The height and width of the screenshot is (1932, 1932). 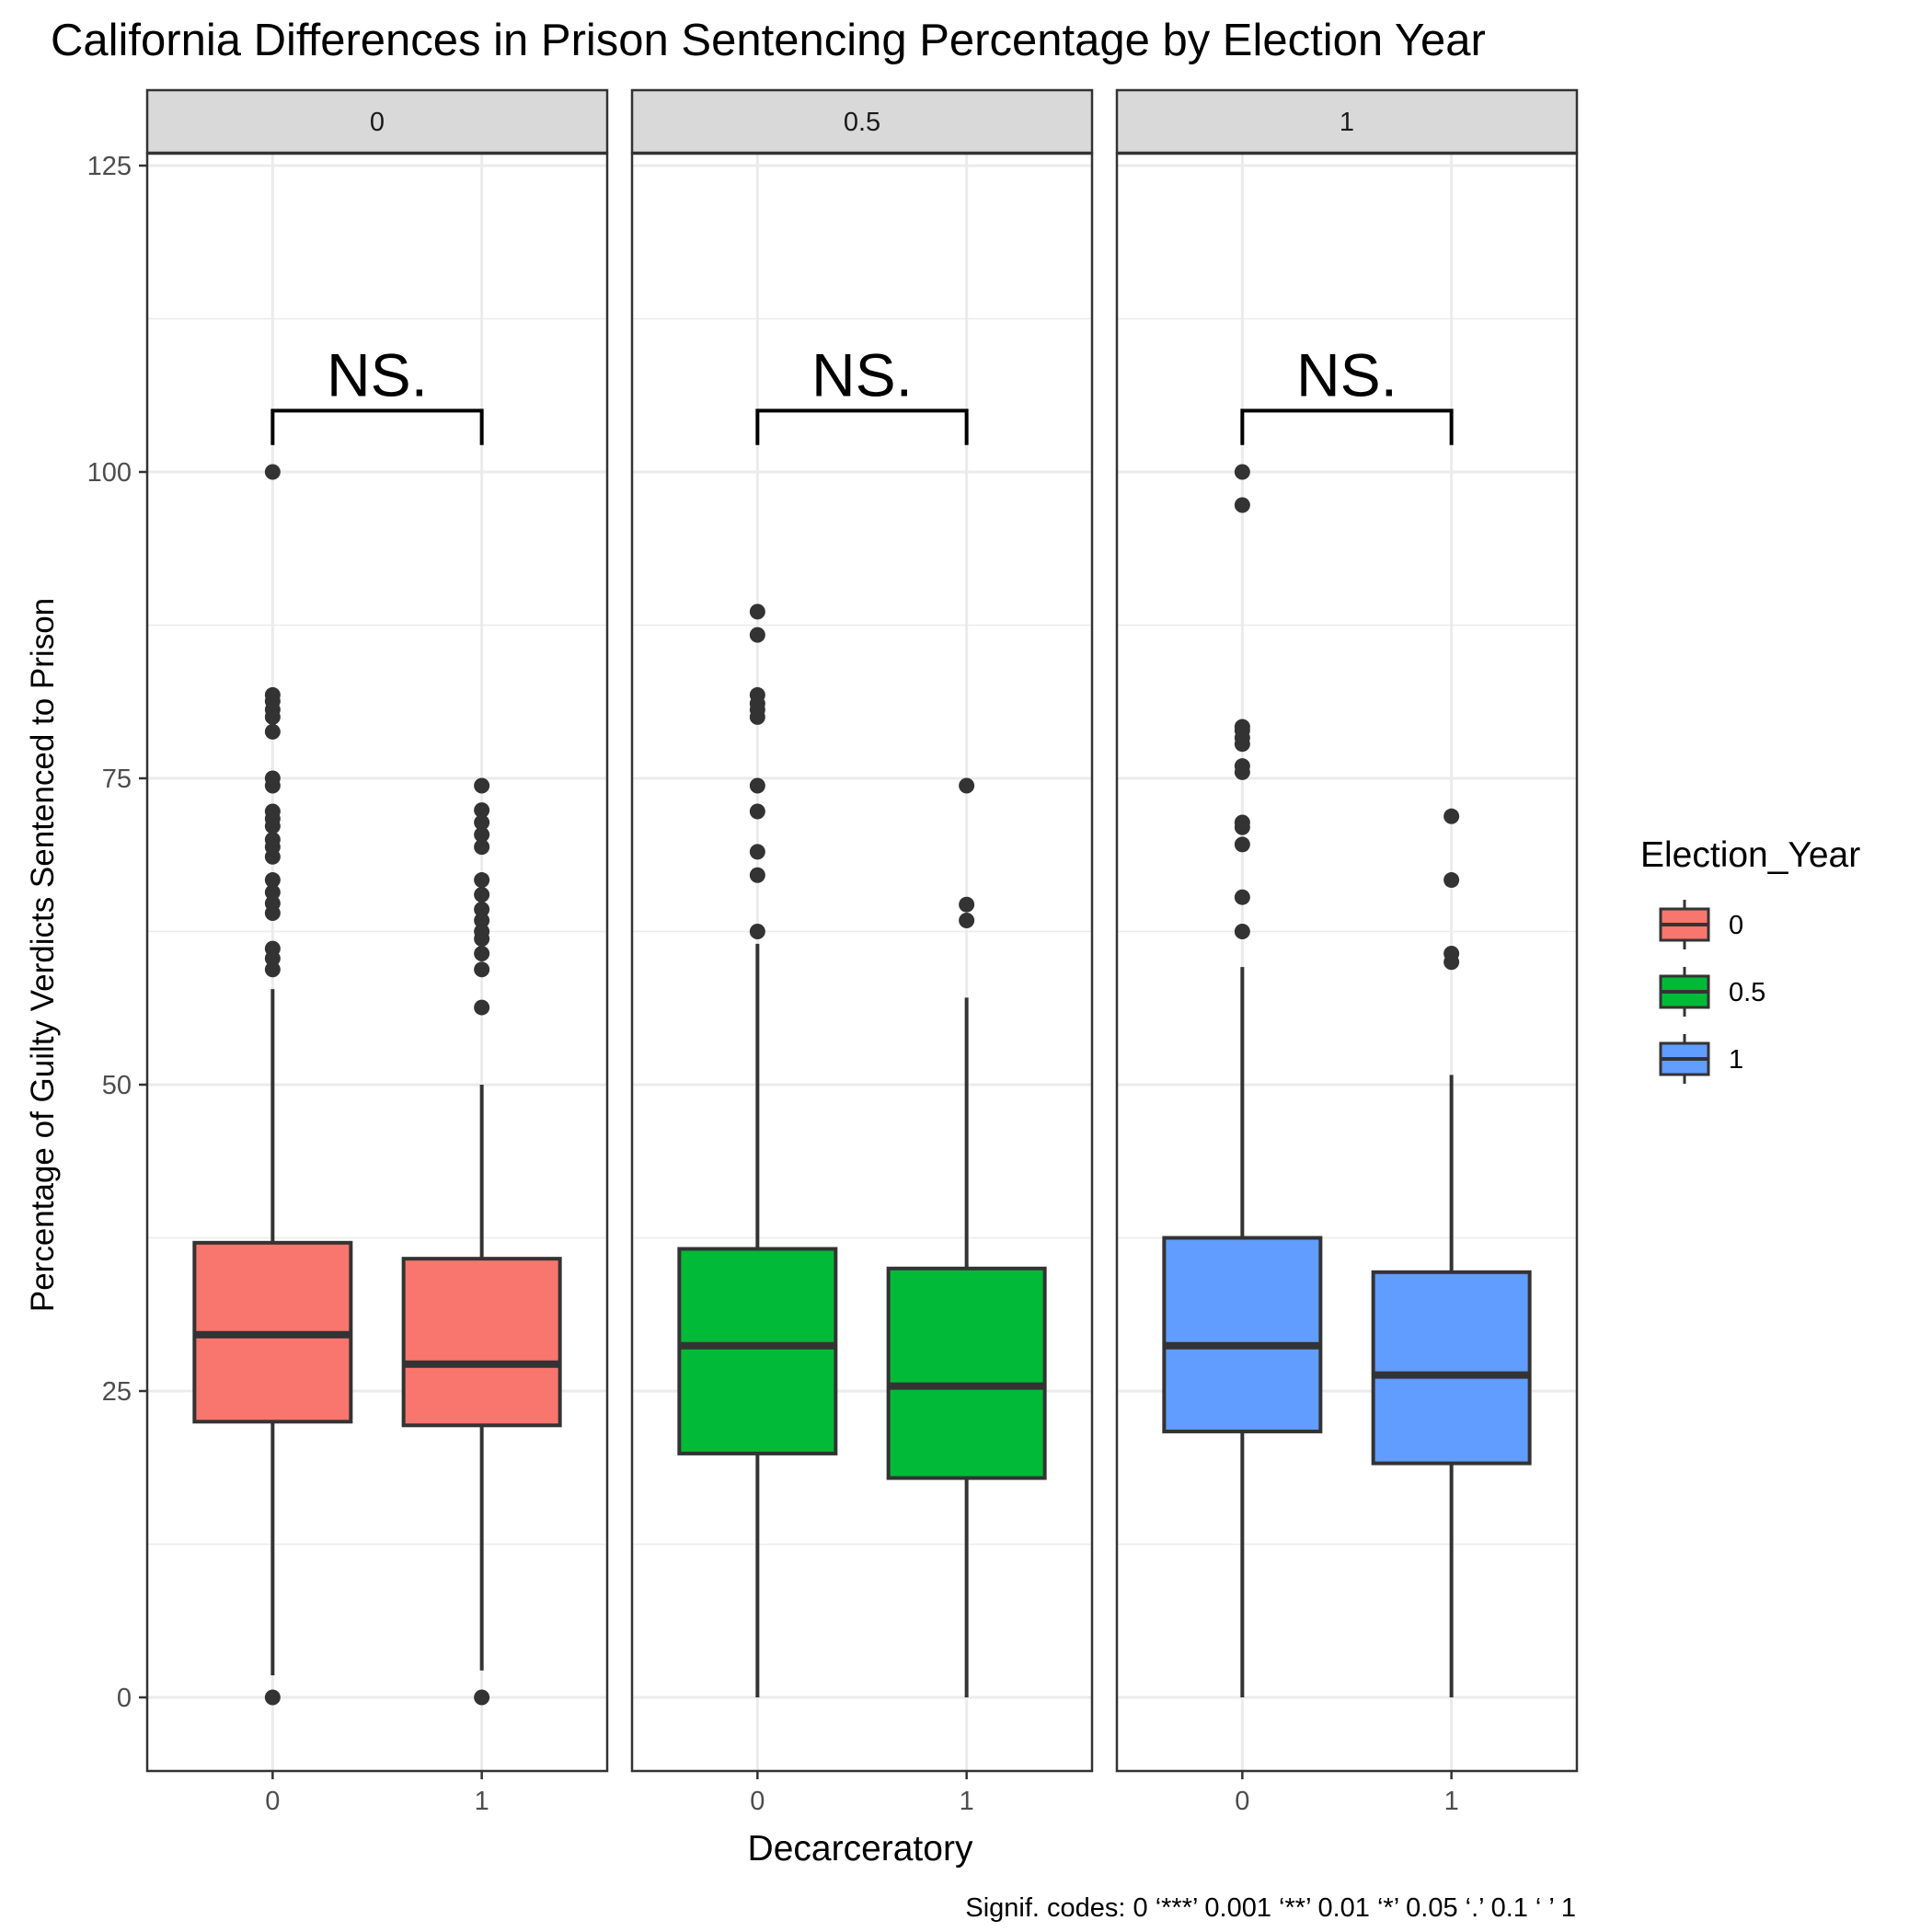 What do you see at coordinates (124, 1698) in the screenshot?
I see `y-tick-label: 0` at bounding box center [124, 1698].